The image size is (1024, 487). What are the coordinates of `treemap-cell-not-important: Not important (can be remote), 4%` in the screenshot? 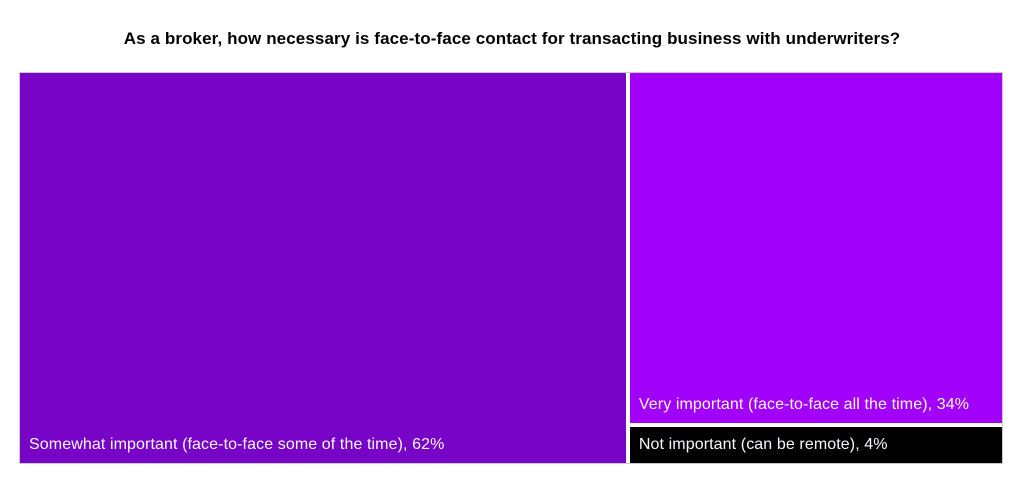 It's located at (815, 445).